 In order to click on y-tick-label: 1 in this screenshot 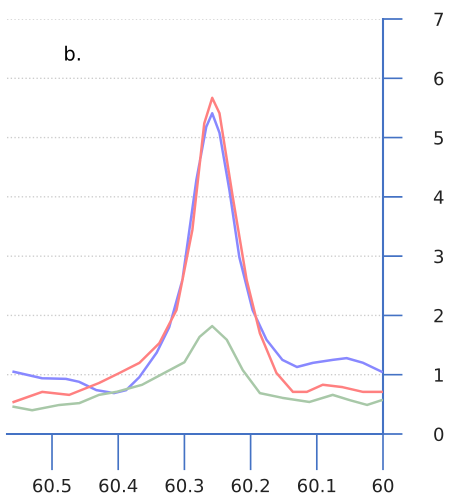, I will do `click(438, 375)`.